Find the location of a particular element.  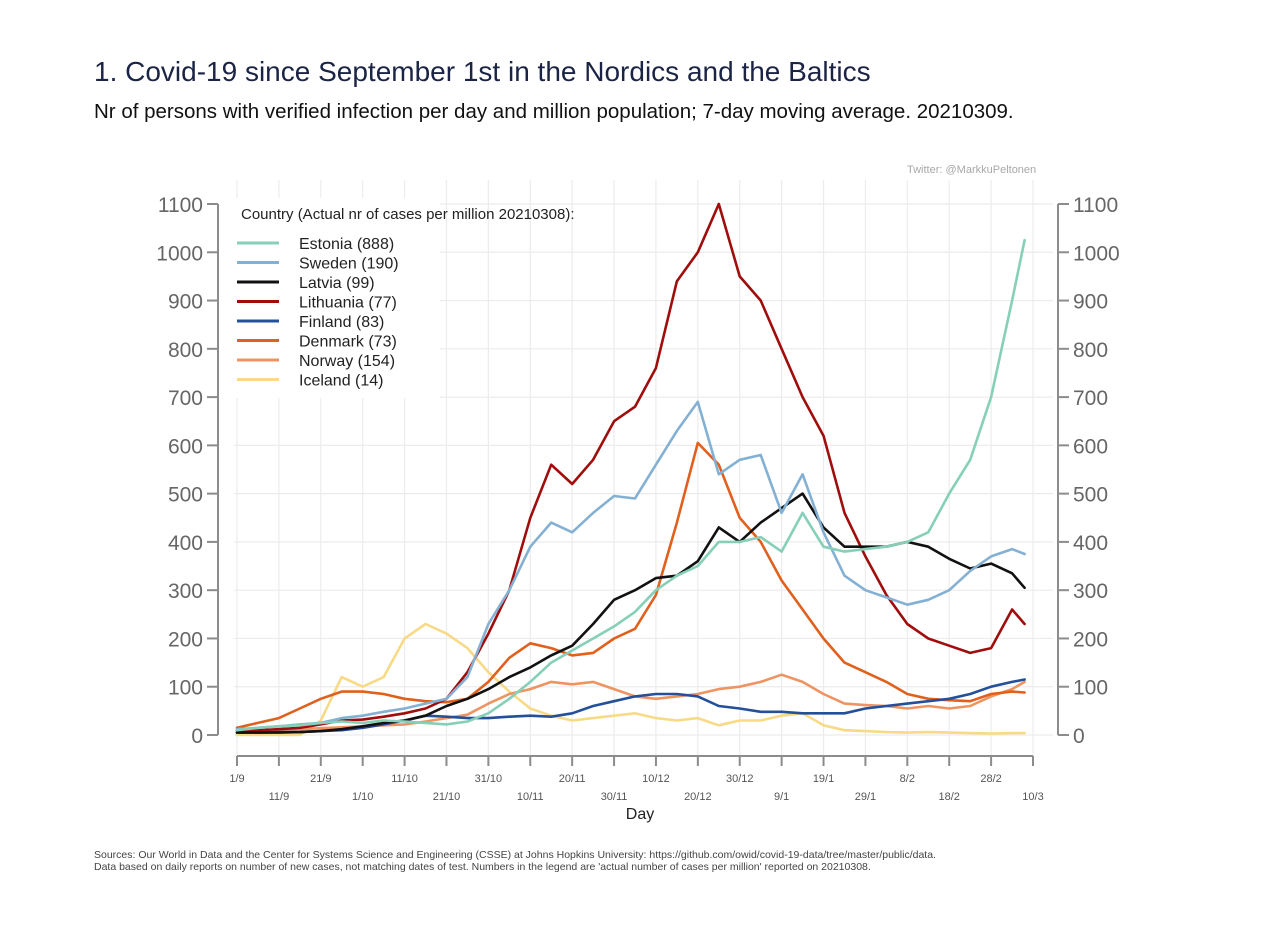

y-tick-label-left: 400 is located at coordinates (185, 543).